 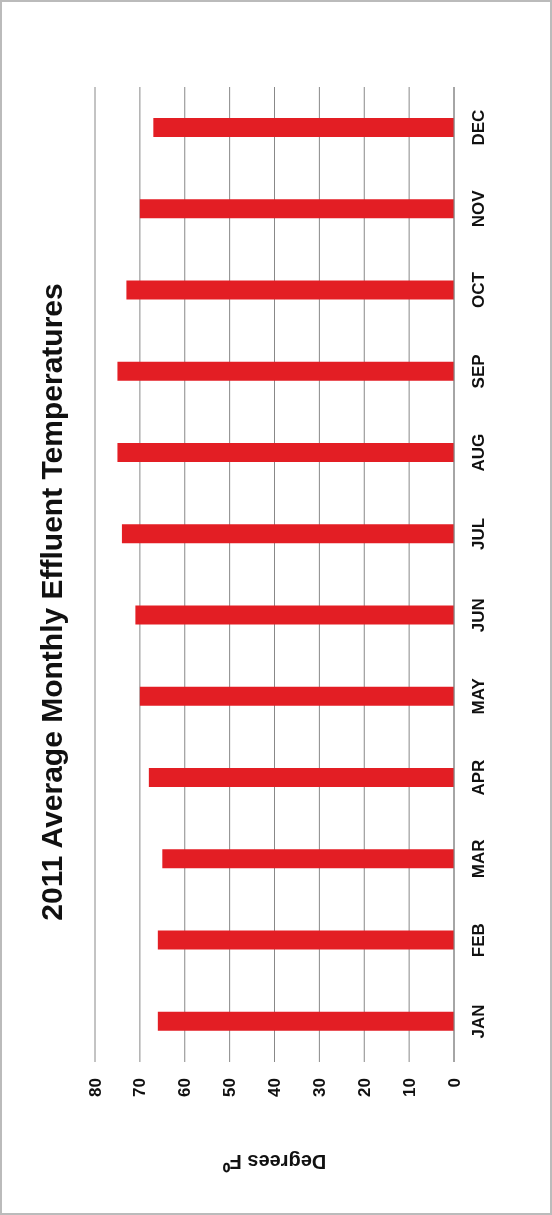 I want to click on y-tick-label: JUL, so click(x=478, y=533).